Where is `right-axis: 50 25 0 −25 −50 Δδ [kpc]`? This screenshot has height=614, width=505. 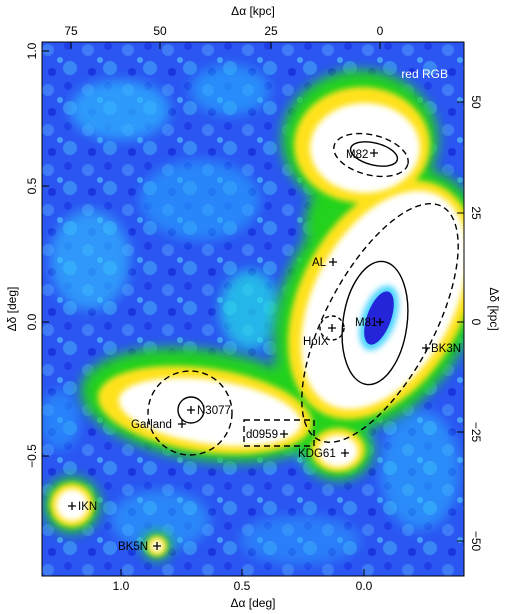 right-axis: 50 25 0 −25 −50 Δδ [kpc] is located at coordinates (485, 323).